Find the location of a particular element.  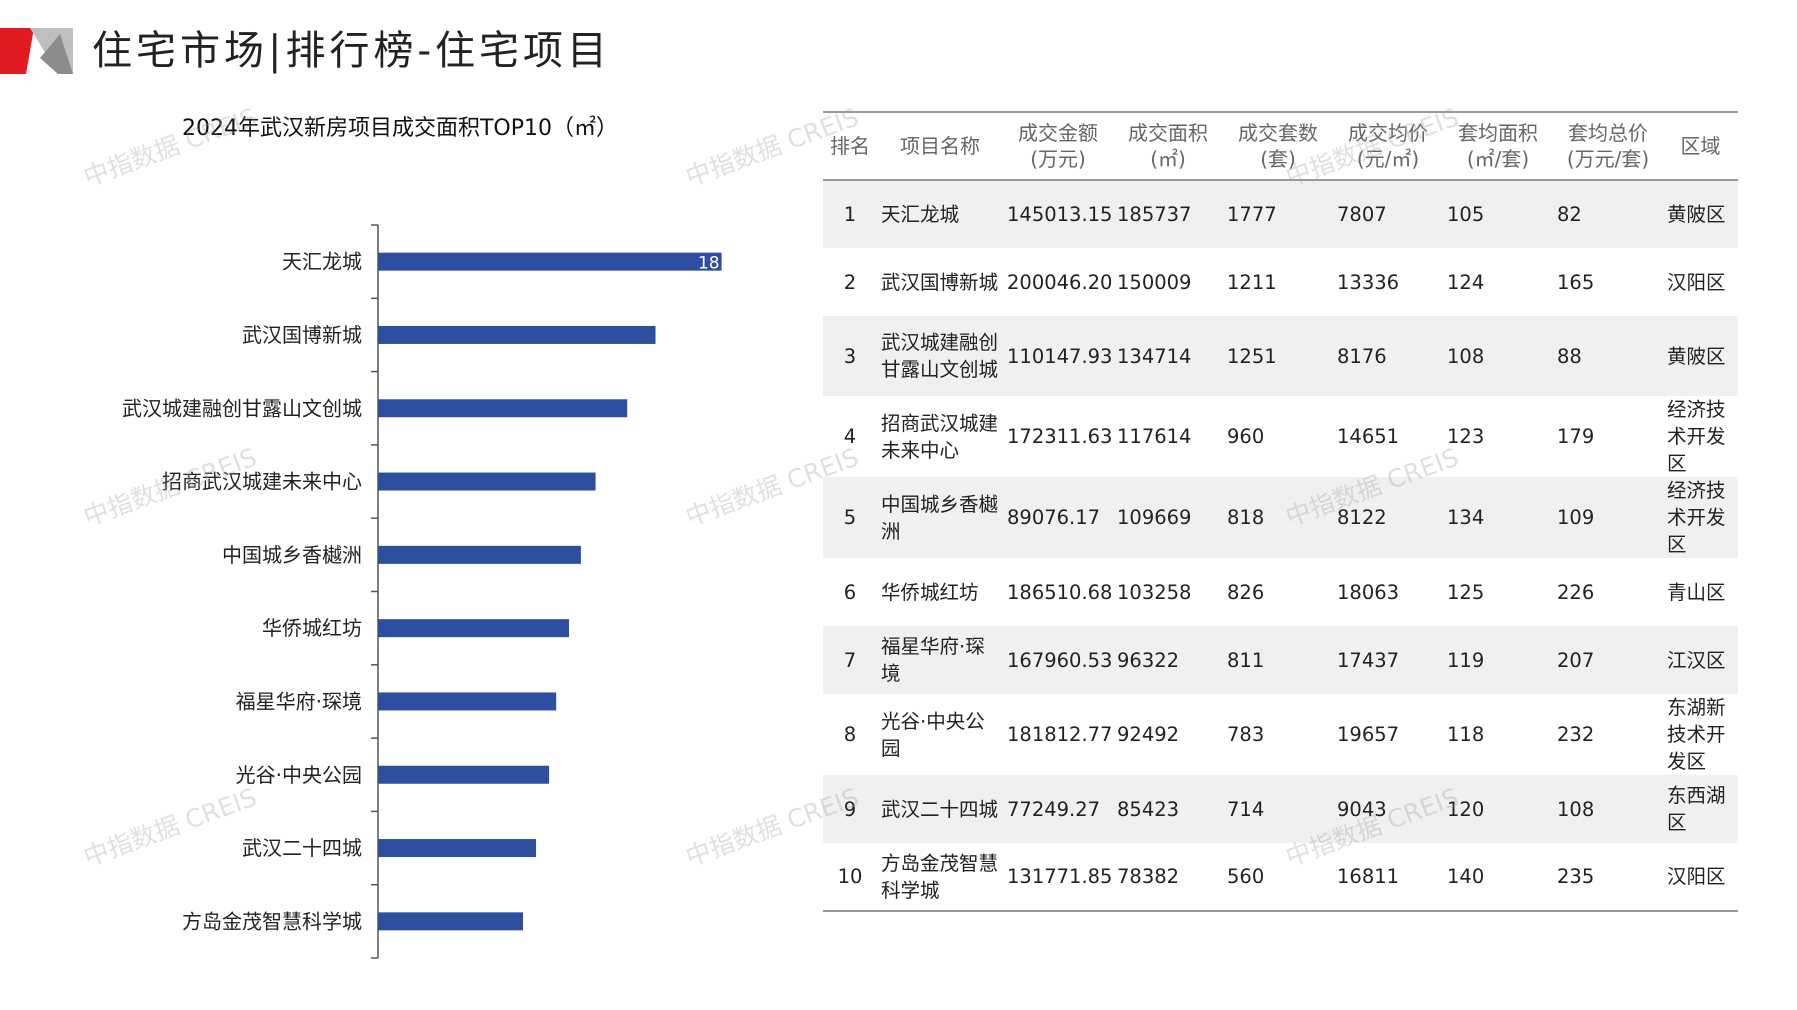

cell-district: 经济技术开发区 is located at coordinates (1696, 436).